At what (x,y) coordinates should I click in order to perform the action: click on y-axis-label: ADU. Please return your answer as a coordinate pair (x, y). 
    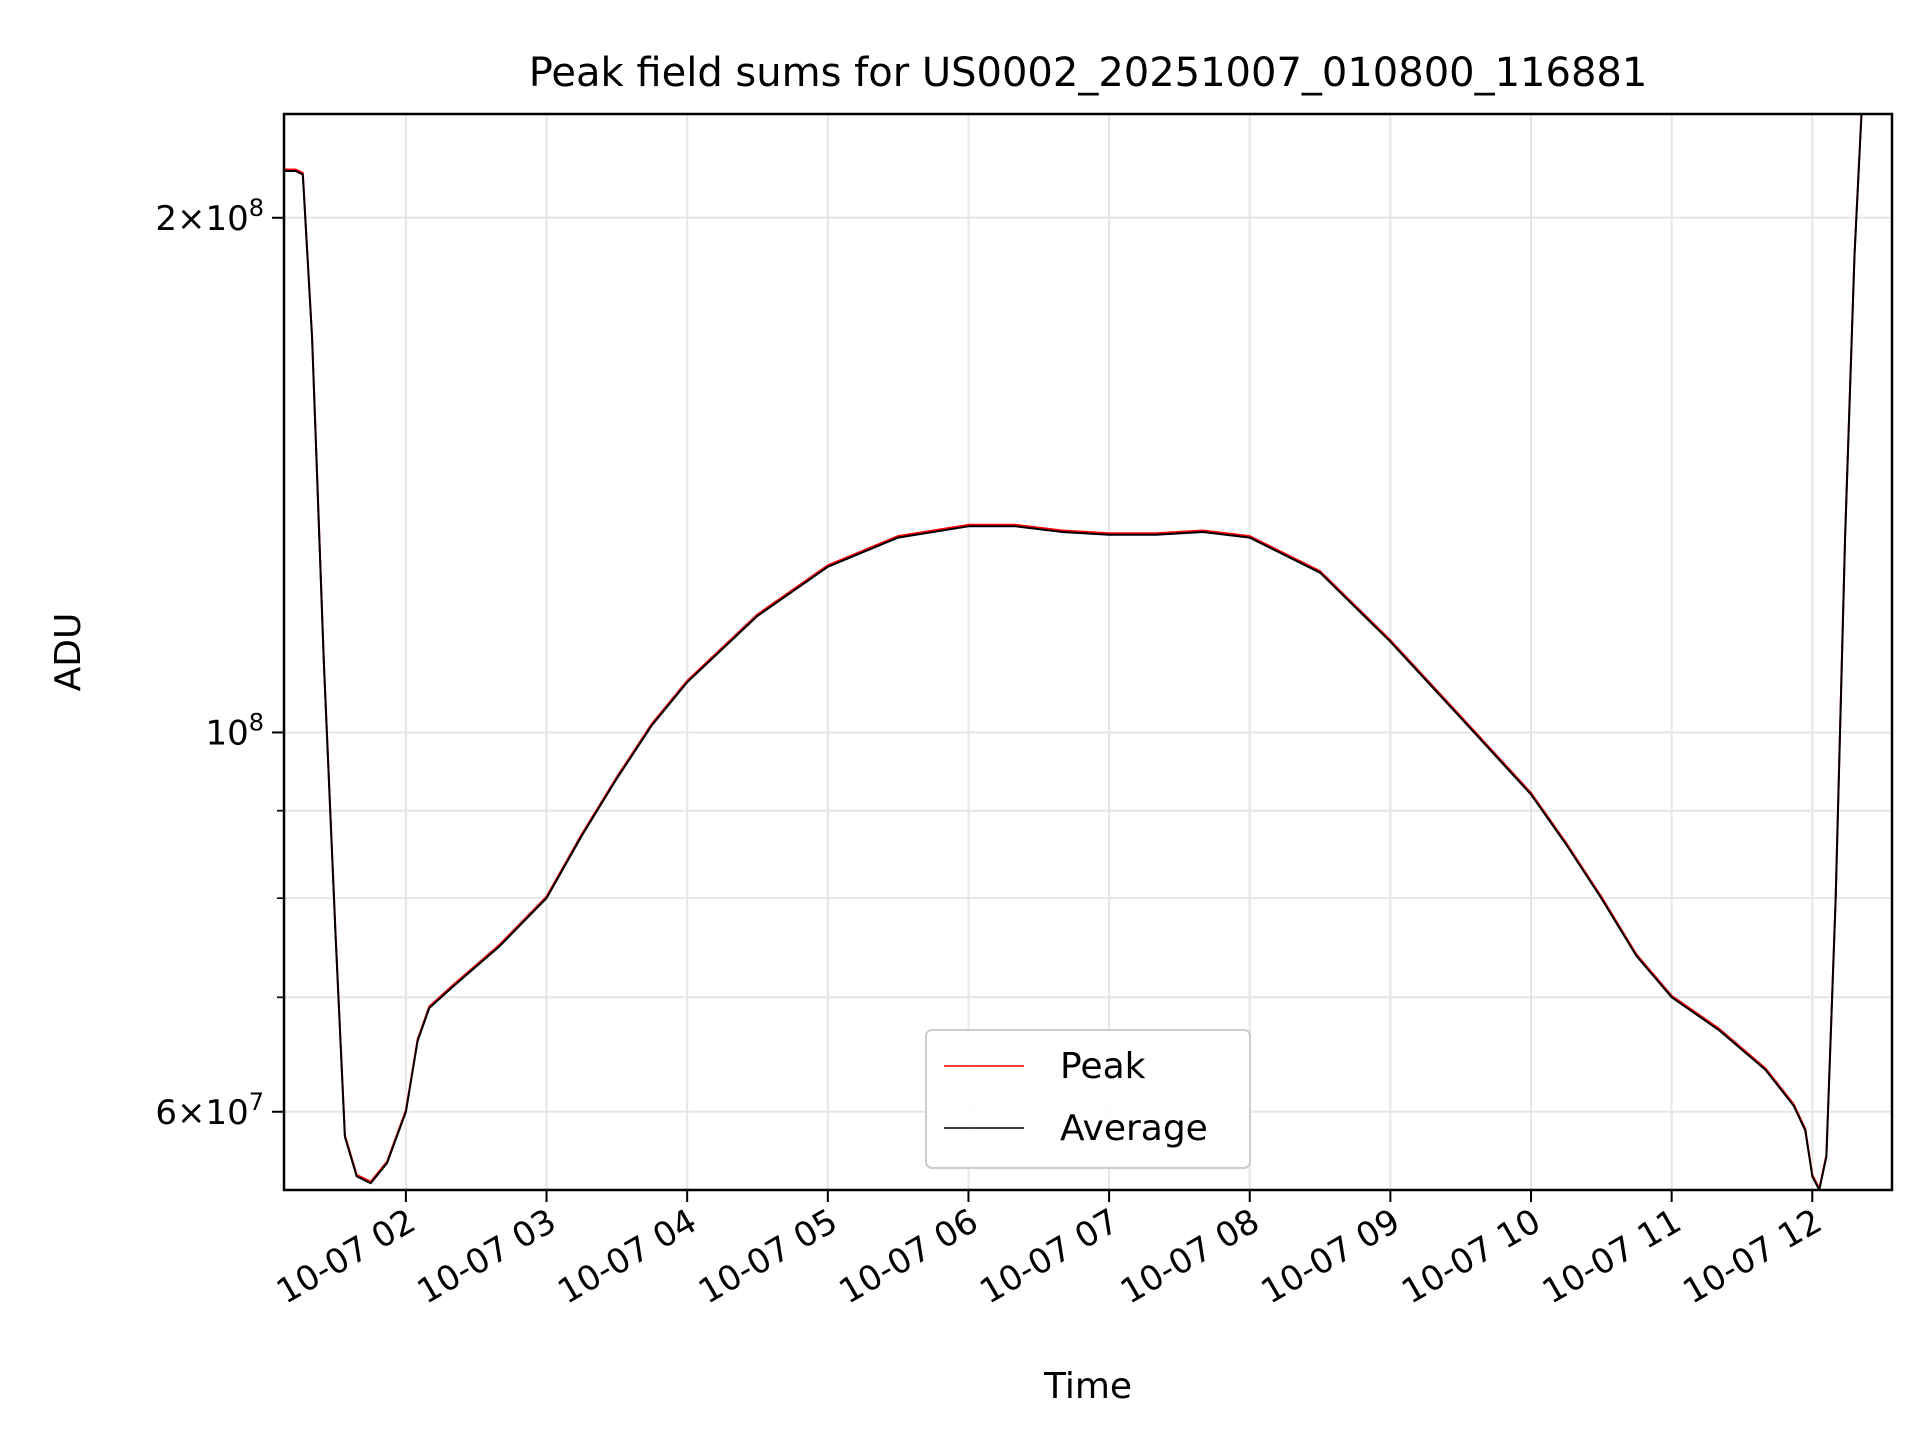
    Looking at the image, I should click on (68, 652).